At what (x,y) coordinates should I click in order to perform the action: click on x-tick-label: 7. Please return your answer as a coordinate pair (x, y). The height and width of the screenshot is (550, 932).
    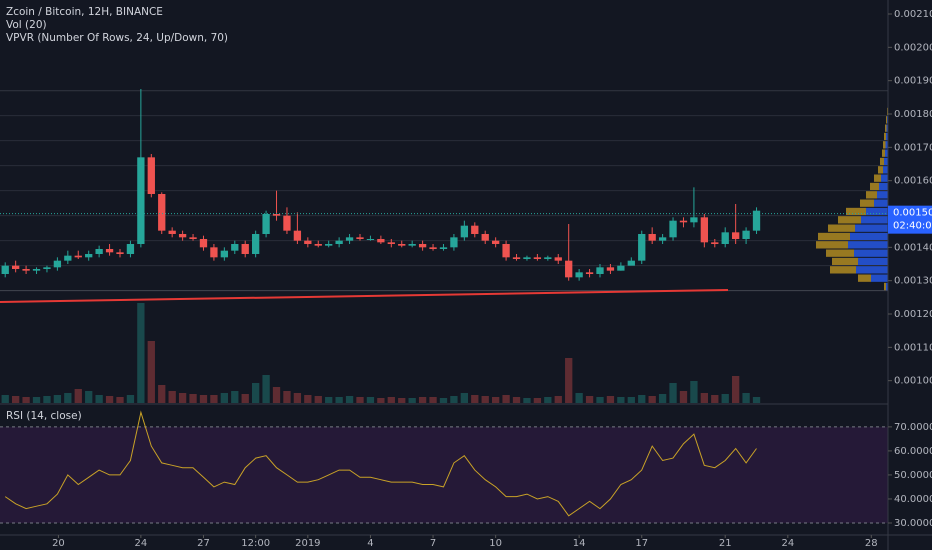
    Looking at the image, I should click on (433, 543).